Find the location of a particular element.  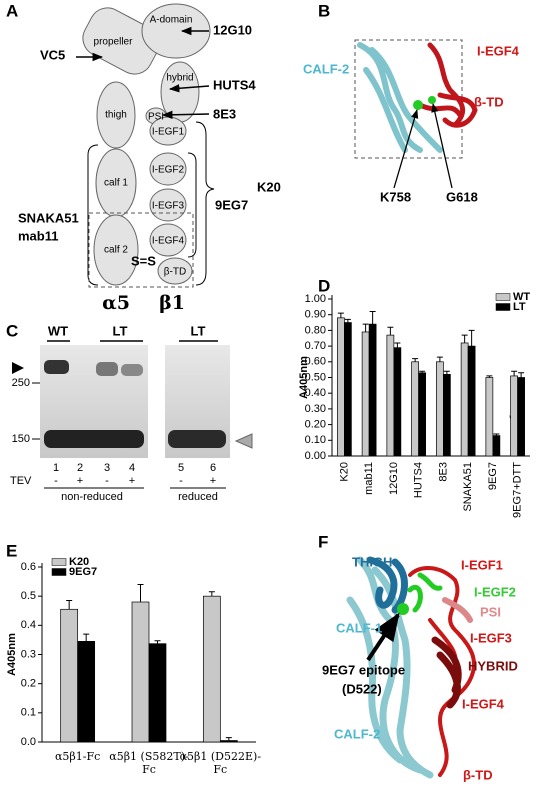

lane-number: 3 is located at coordinates (107, 468).